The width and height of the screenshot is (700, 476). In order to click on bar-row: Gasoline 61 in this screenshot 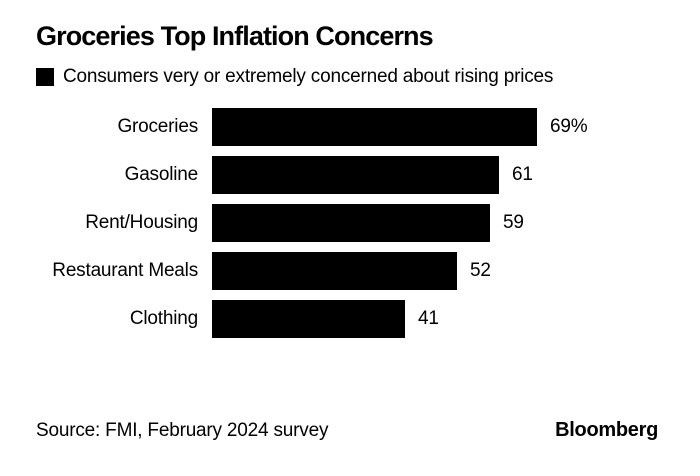, I will do `click(347, 175)`.